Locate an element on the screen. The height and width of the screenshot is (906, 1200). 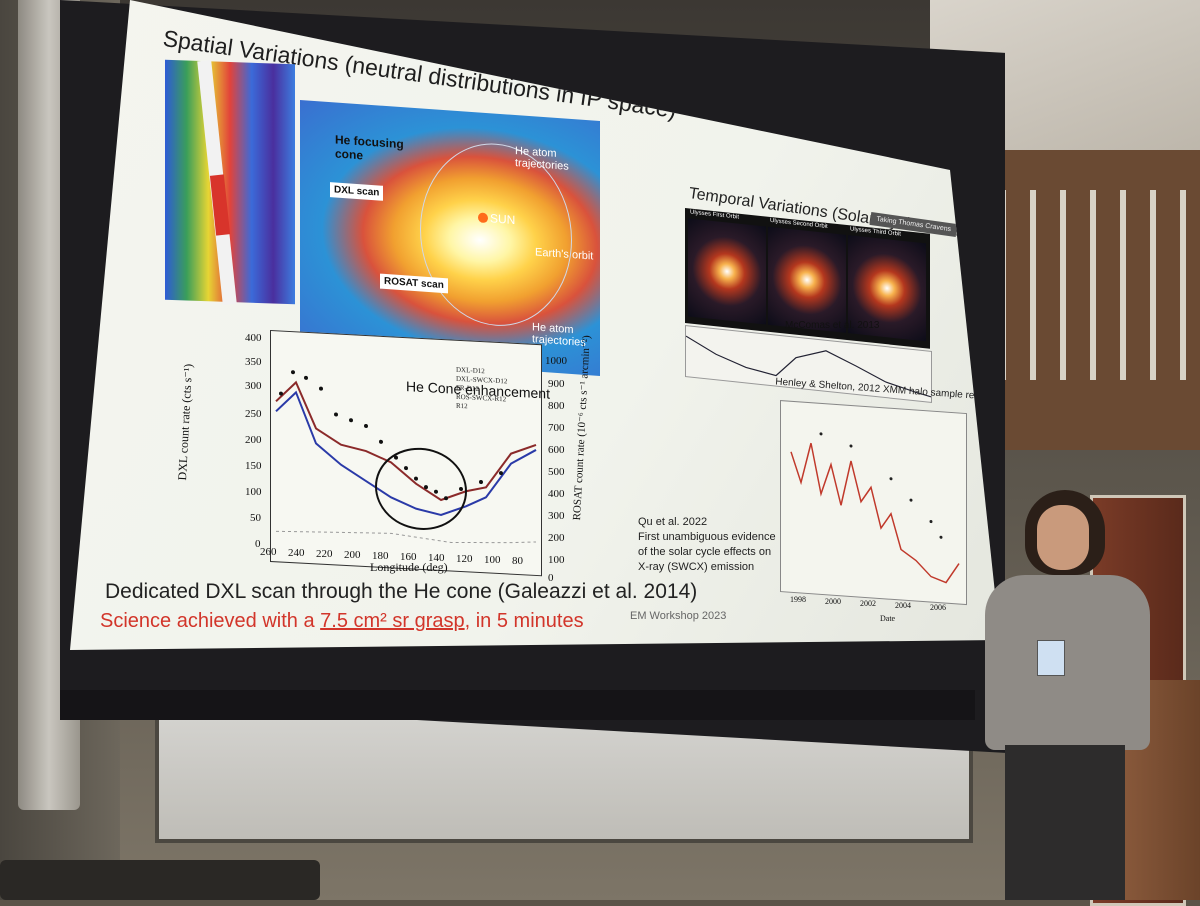
henley-x-tick: 2006 is located at coordinates (938, 607).